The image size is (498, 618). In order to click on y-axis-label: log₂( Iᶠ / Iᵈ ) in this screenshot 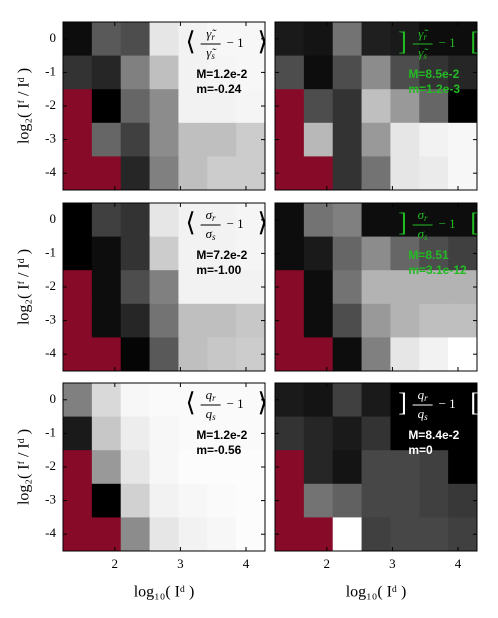, I will do `click(24, 106)`.